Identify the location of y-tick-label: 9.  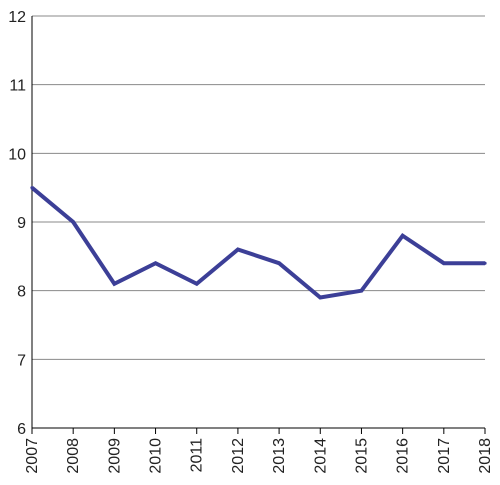
(21, 223).